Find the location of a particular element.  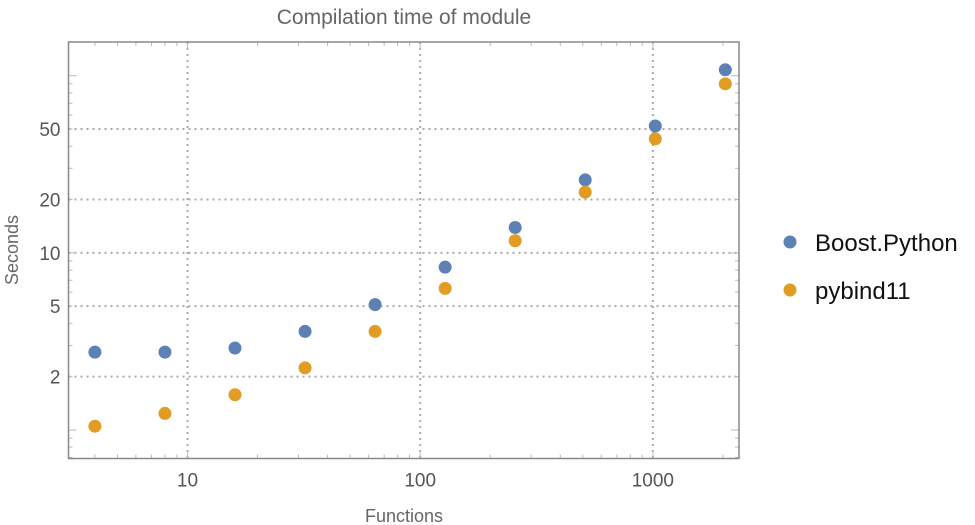

y-tick-label: 20 is located at coordinates (49, 201).